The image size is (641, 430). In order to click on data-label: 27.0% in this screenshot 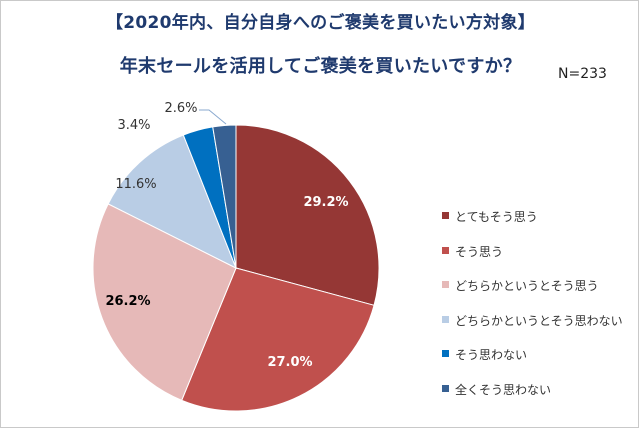, I will do `click(289, 362)`.